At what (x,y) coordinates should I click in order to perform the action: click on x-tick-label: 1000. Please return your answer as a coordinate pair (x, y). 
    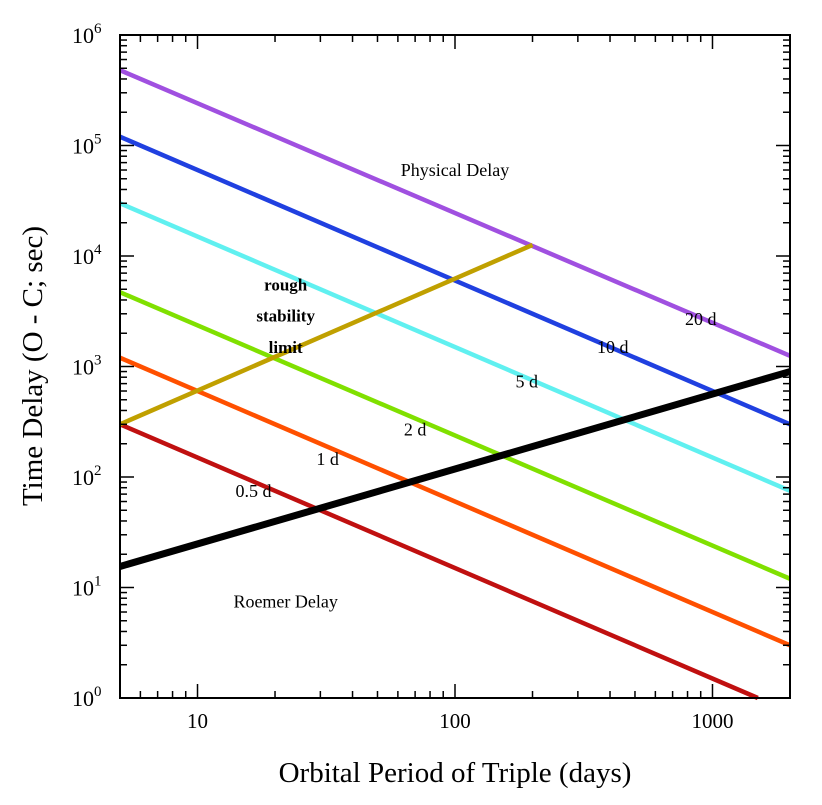
    Looking at the image, I should click on (712, 721).